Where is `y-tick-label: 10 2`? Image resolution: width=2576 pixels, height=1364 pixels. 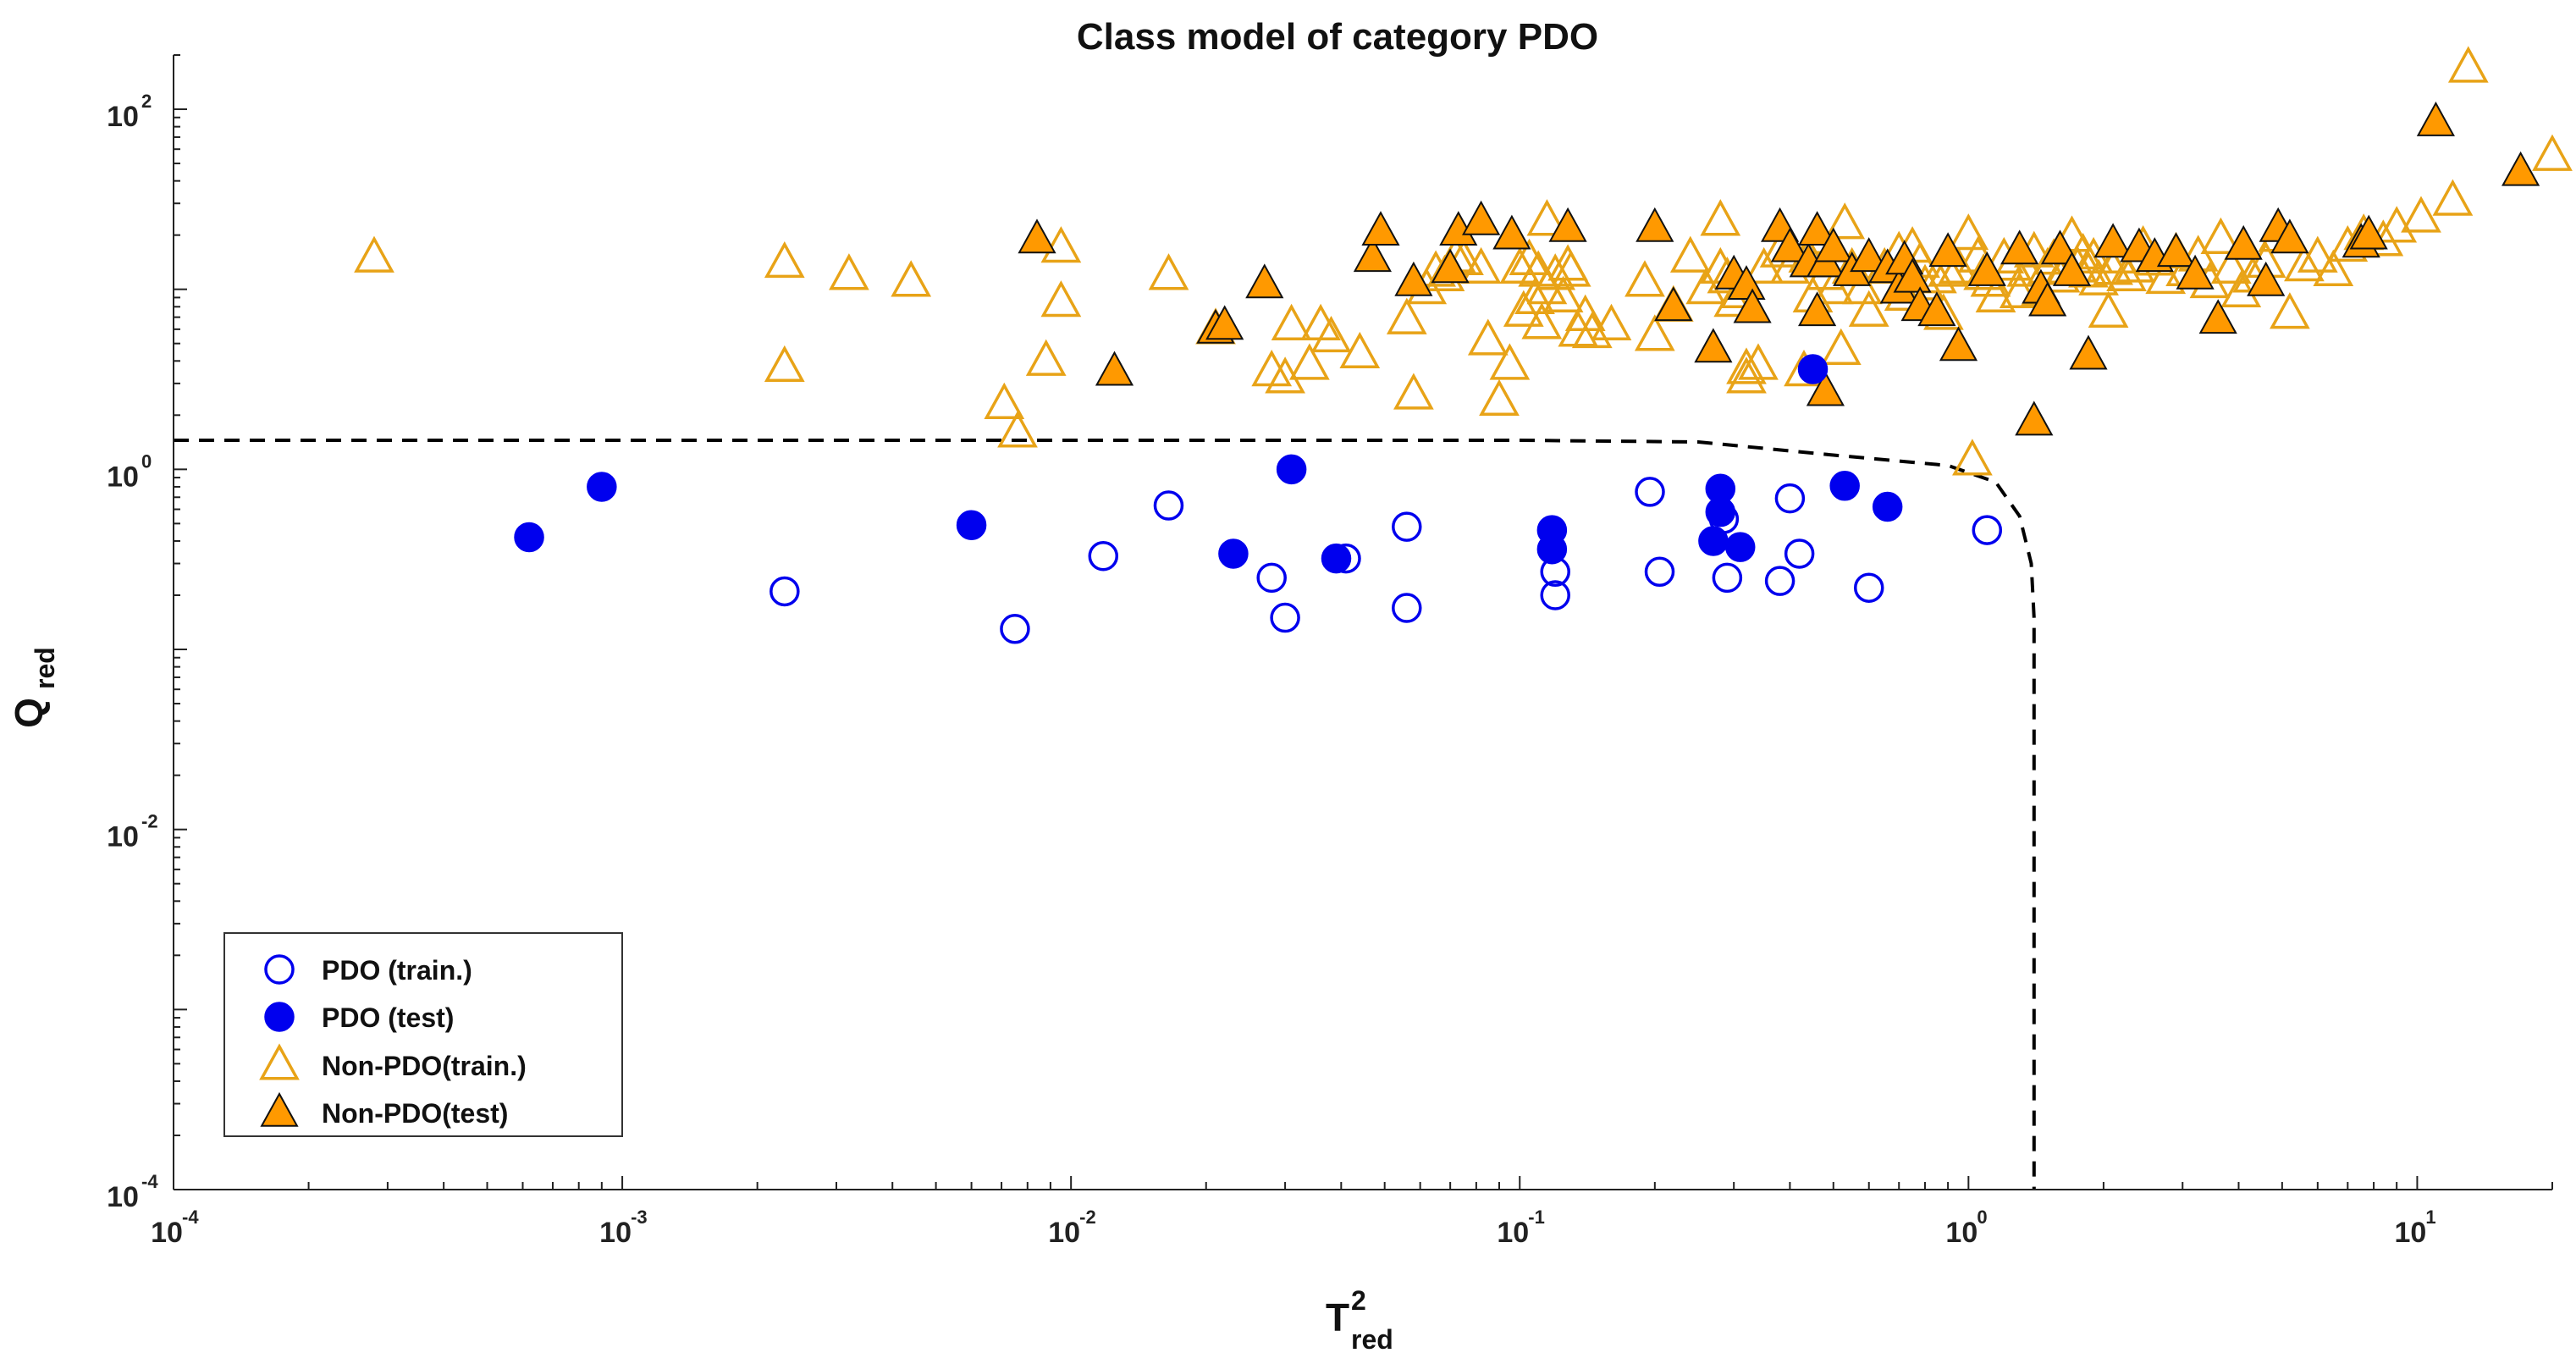 y-tick-label: 10 2 is located at coordinates (130, 112).